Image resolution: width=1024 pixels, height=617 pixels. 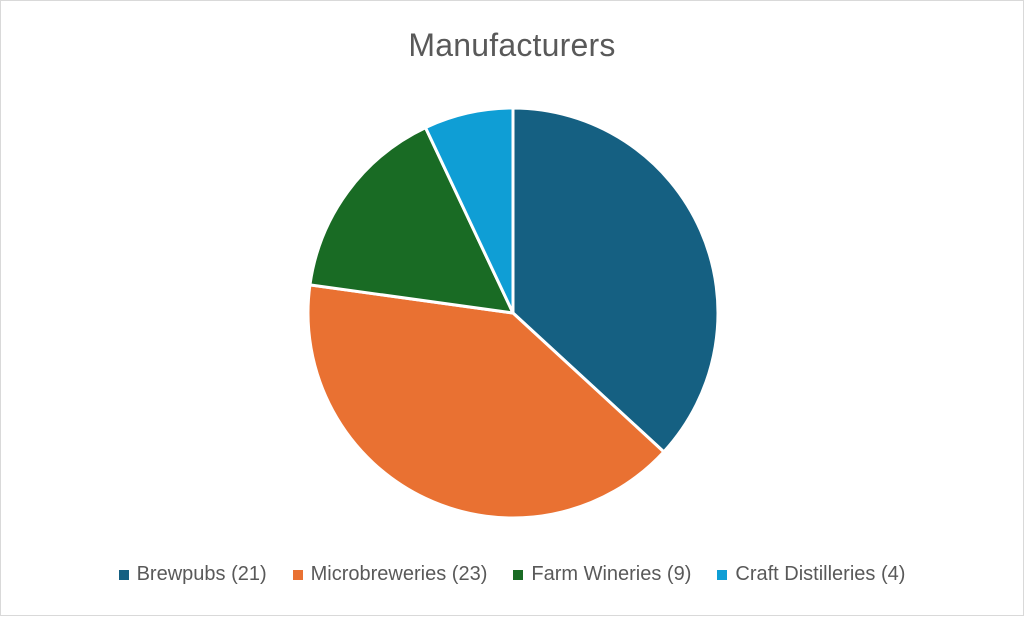 I want to click on legend-item-craft-distilleries: Craft Distilleries (4), so click(x=811, y=574).